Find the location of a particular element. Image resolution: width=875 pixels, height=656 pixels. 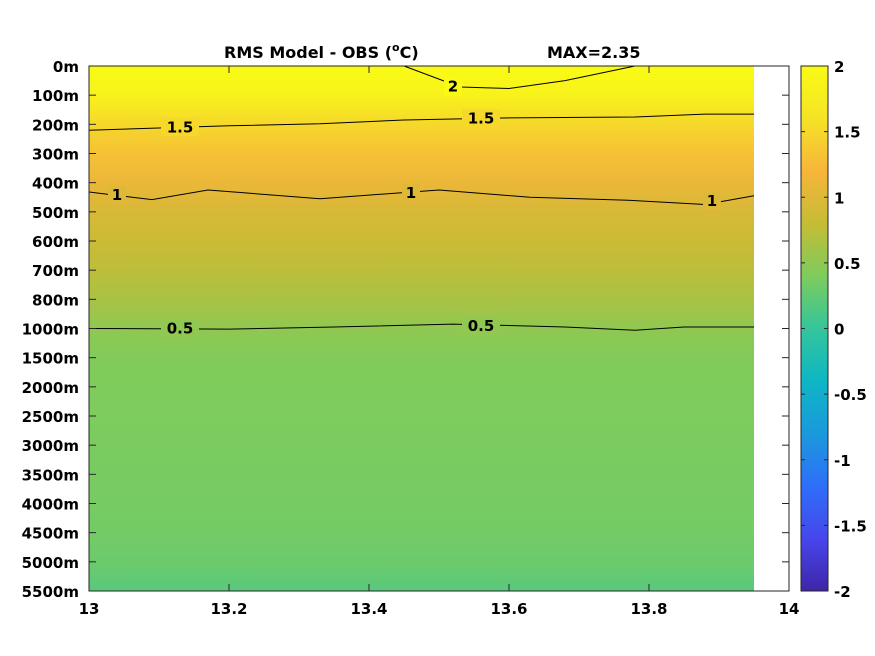

max-value-label: MAX=2.35 is located at coordinates (594, 52).